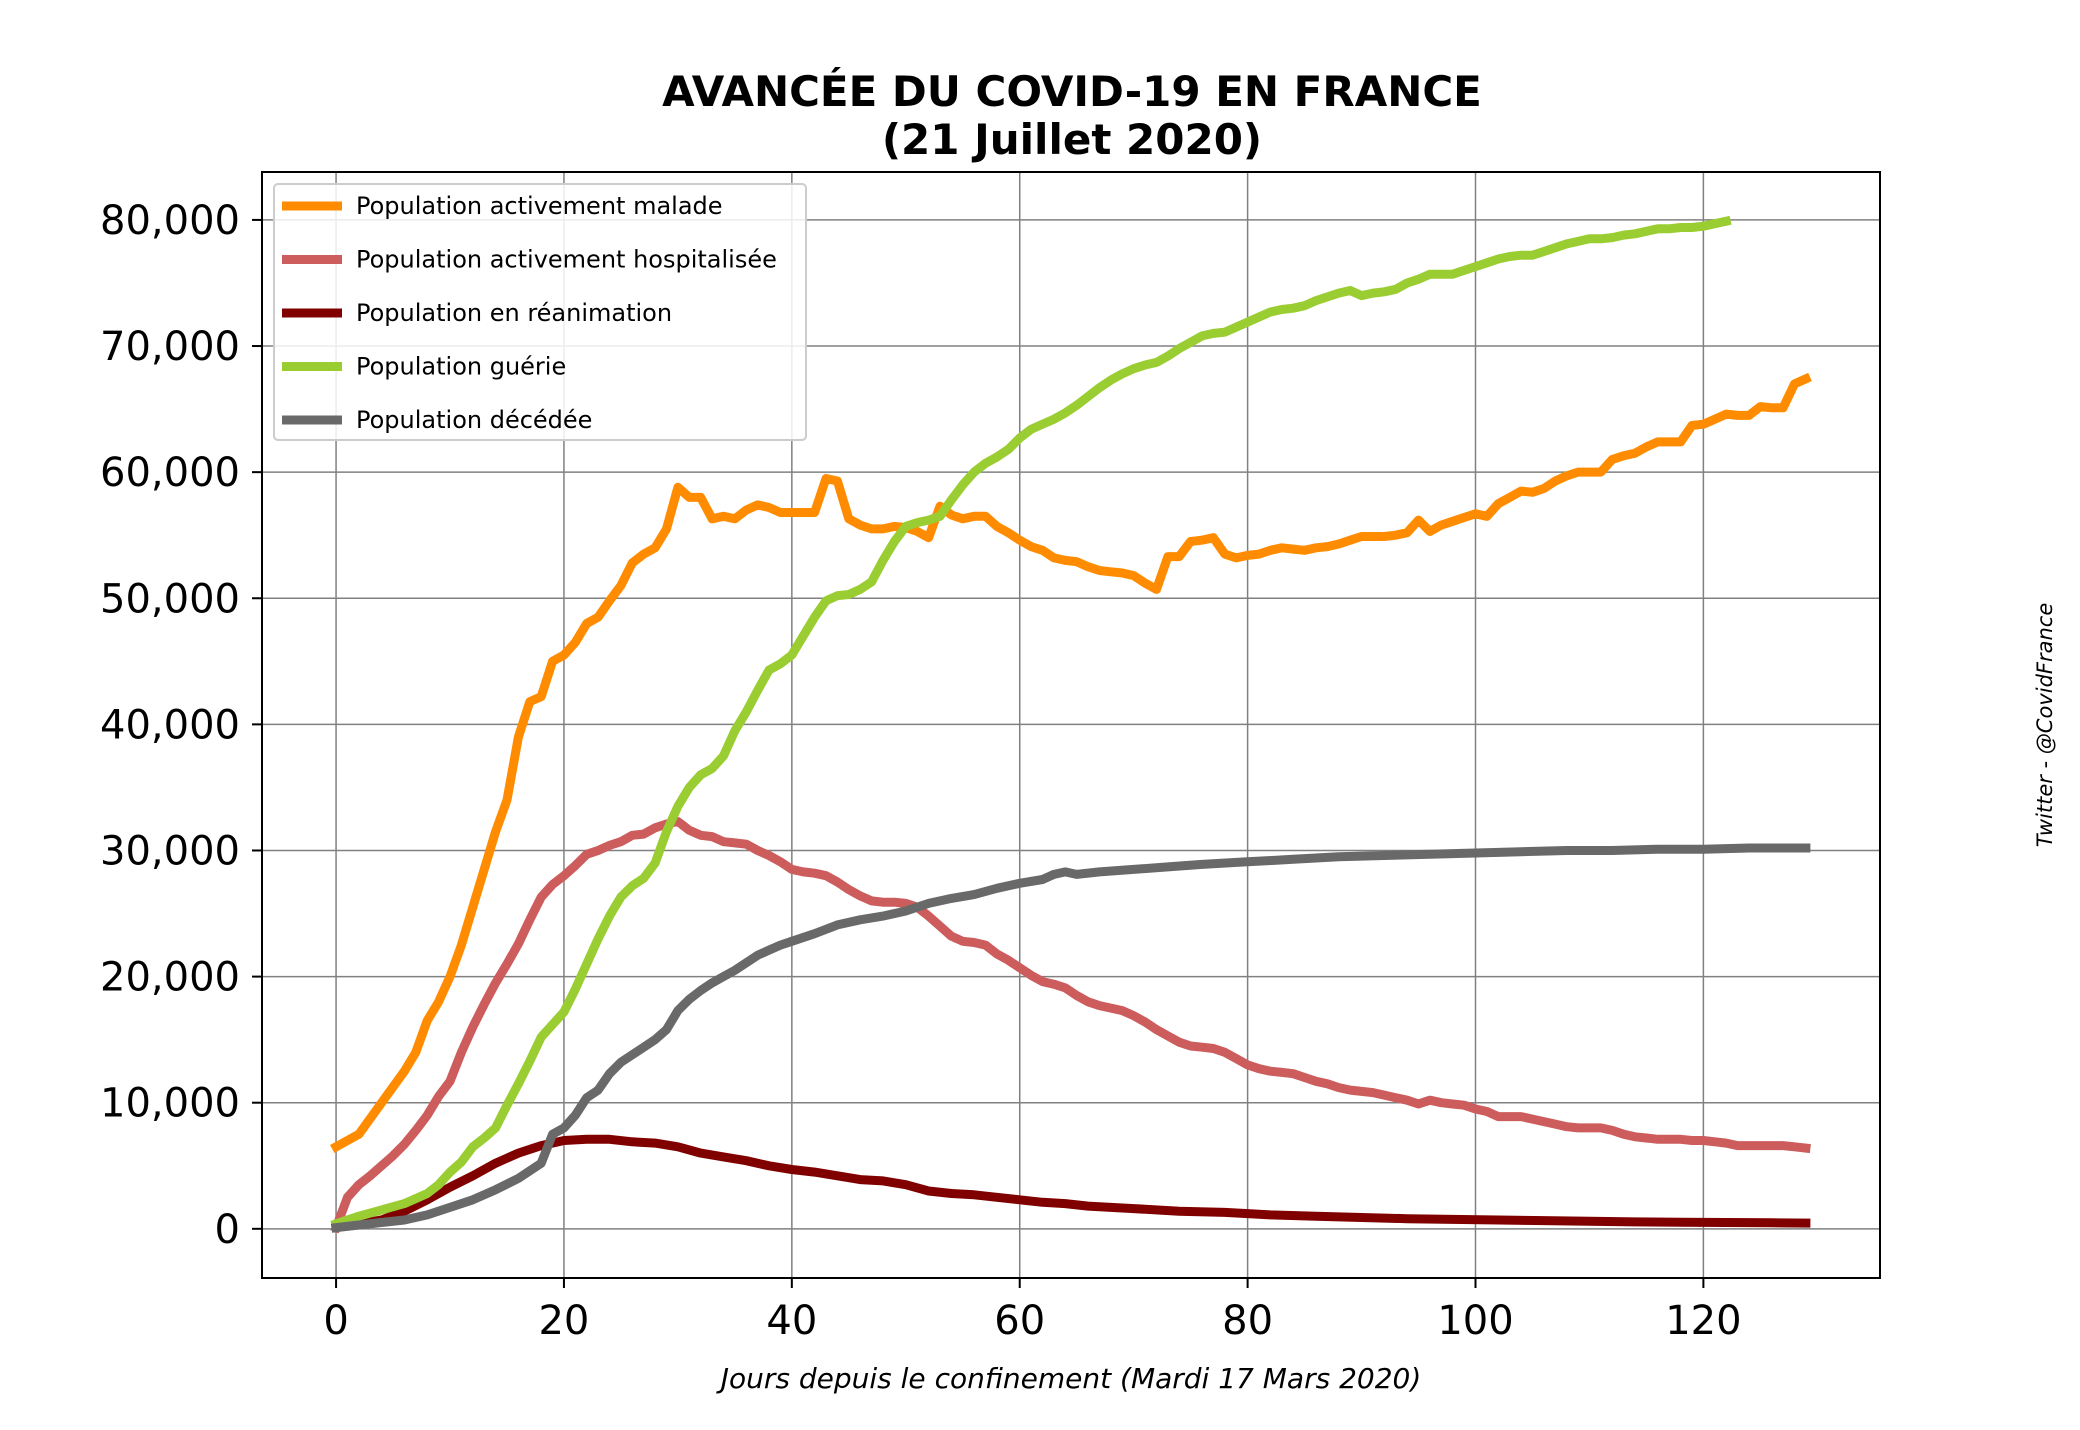 The height and width of the screenshot is (1430, 2080). Describe the element at coordinates (170, 1104) in the screenshot. I see `y-tick-label: 10,000` at that location.